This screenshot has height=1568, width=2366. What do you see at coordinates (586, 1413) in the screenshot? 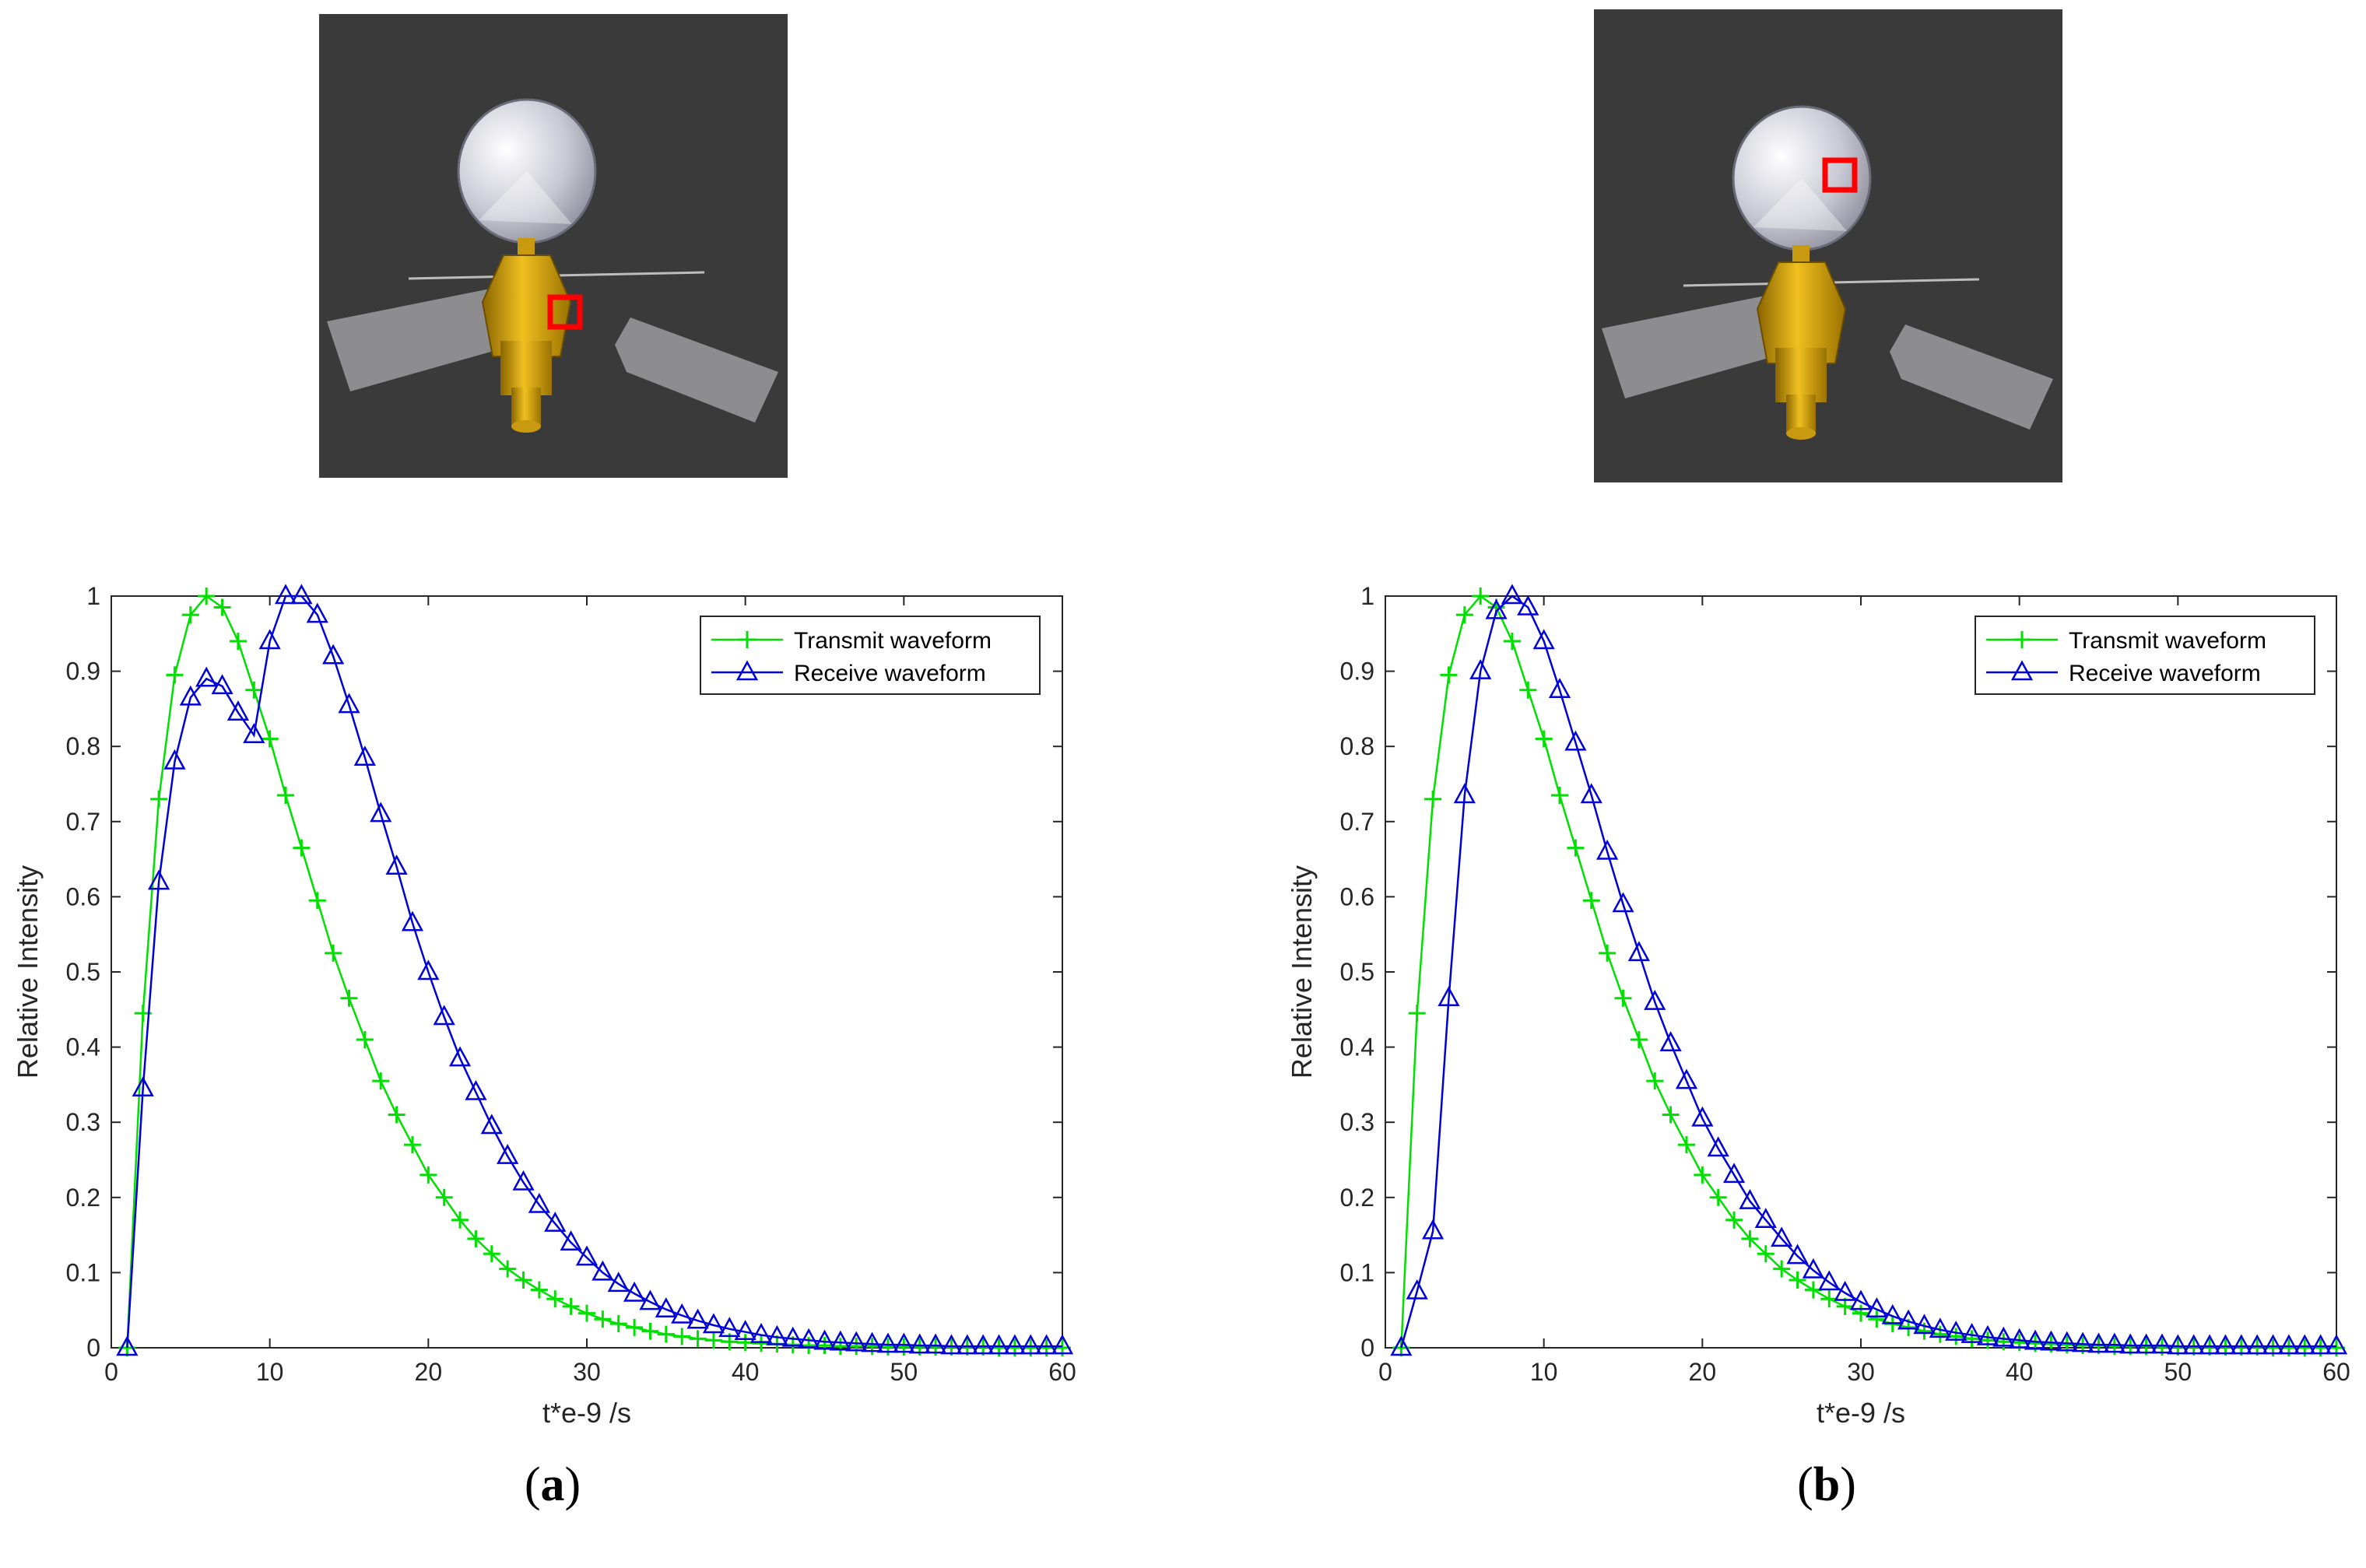
I see `x-axis-label: t*e-9 /s` at bounding box center [586, 1413].